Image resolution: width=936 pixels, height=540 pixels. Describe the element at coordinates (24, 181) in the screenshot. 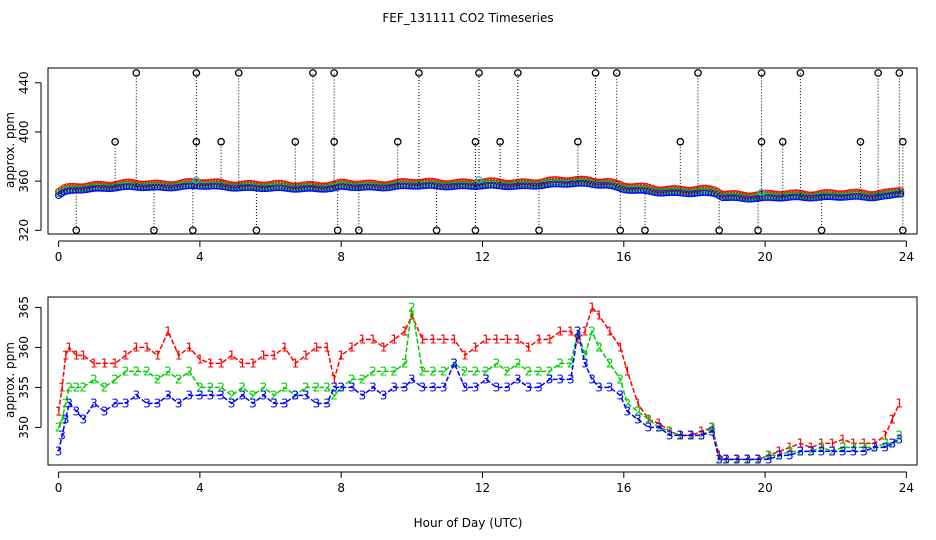

I see `y-tick-label: 360` at that location.